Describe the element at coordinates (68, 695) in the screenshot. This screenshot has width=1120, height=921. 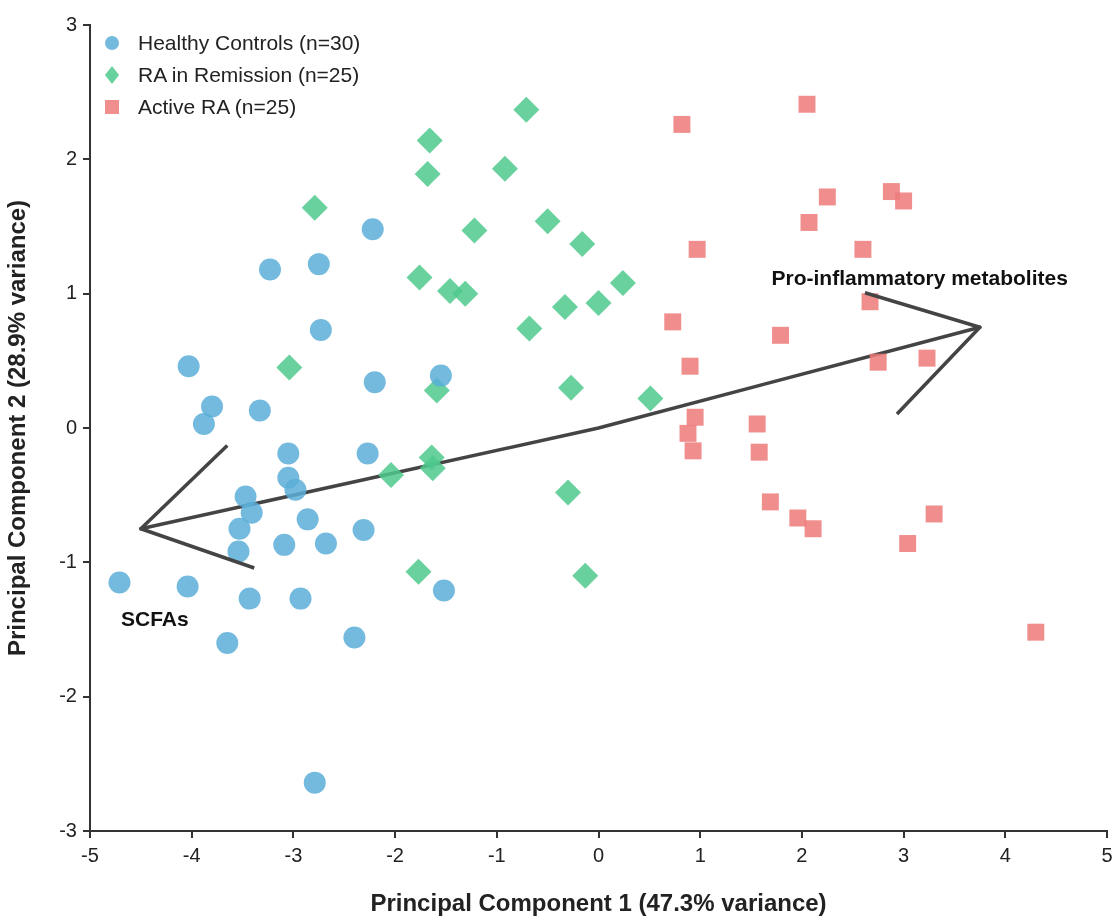
I see `y-tick-label: -2` at that location.